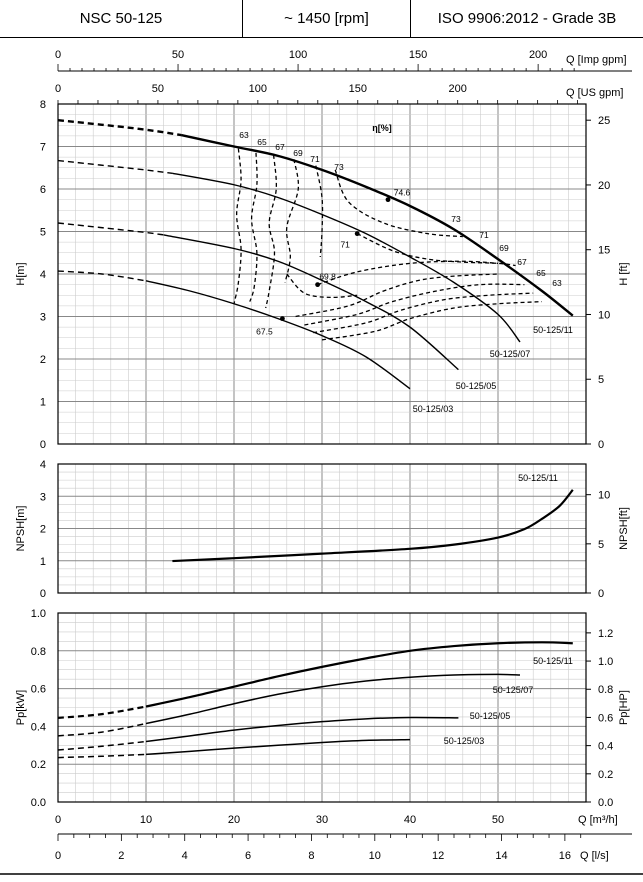  What do you see at coordinates (102, 276) in the screenshot?
I see `head-curve-50-125-03-dashed` at bounding box center [102, 276].